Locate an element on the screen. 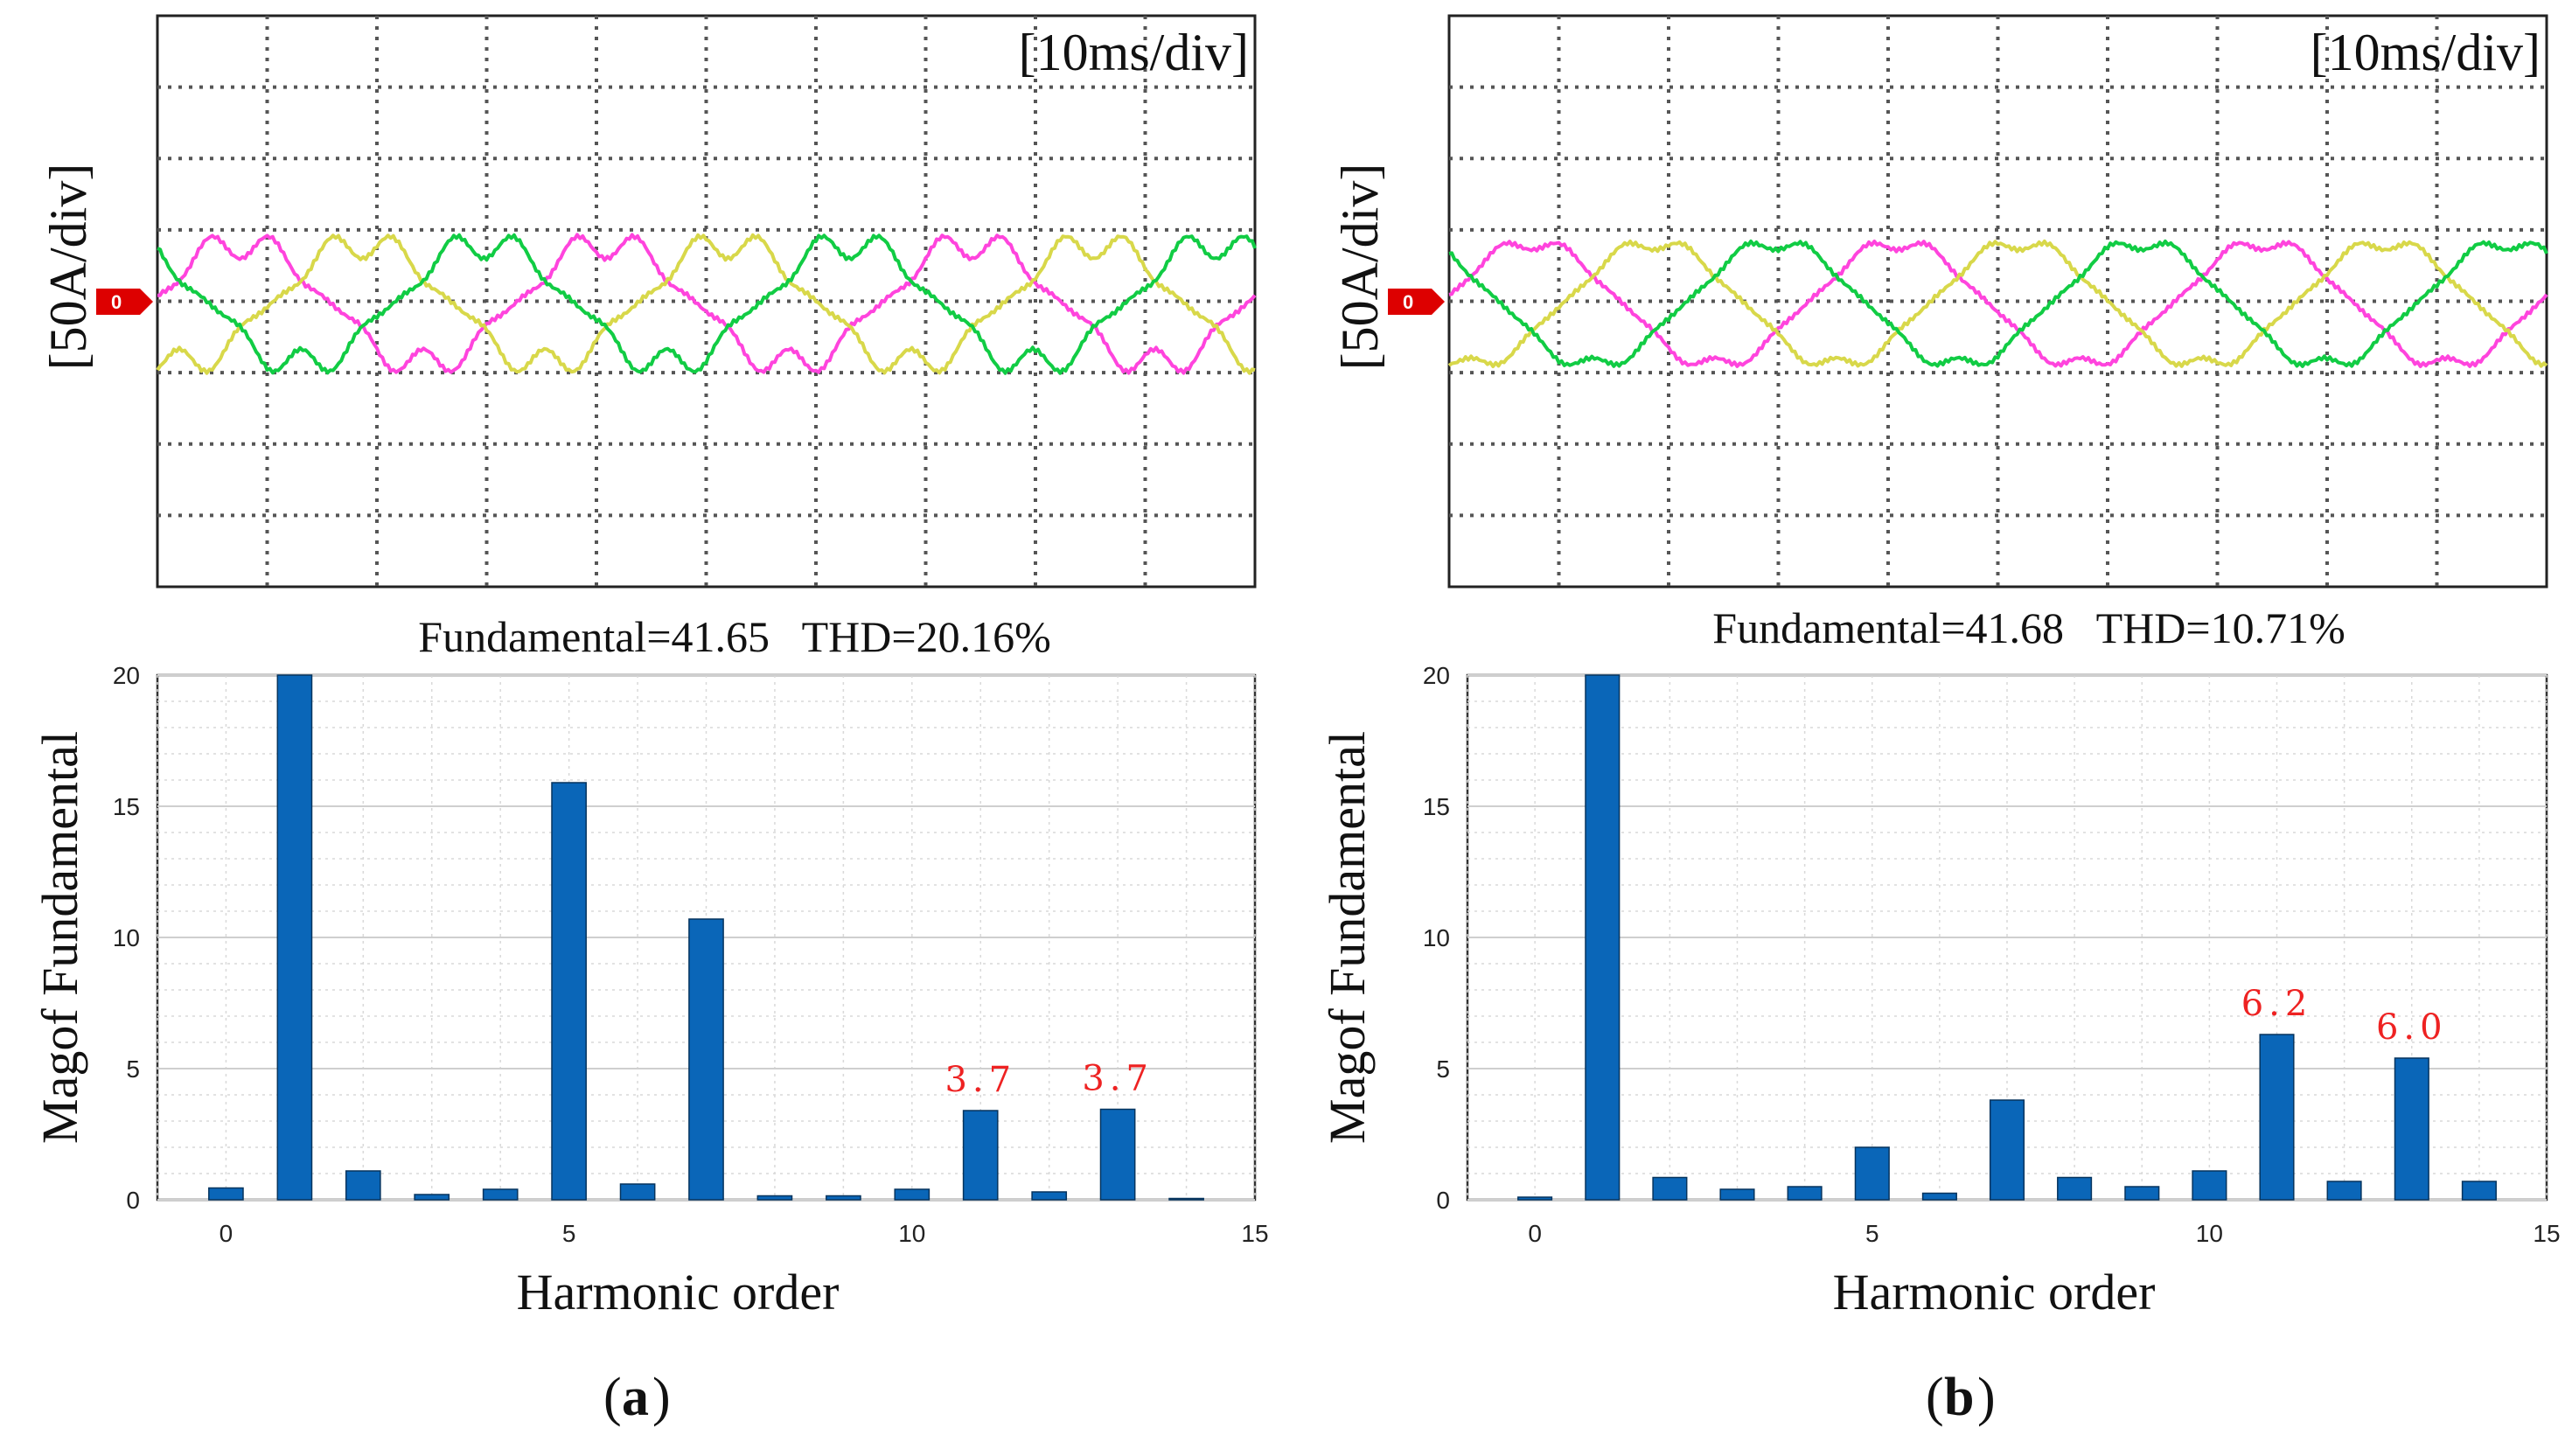  chart-b-ytick-label: 15 is located at coordinates (1436, 806).